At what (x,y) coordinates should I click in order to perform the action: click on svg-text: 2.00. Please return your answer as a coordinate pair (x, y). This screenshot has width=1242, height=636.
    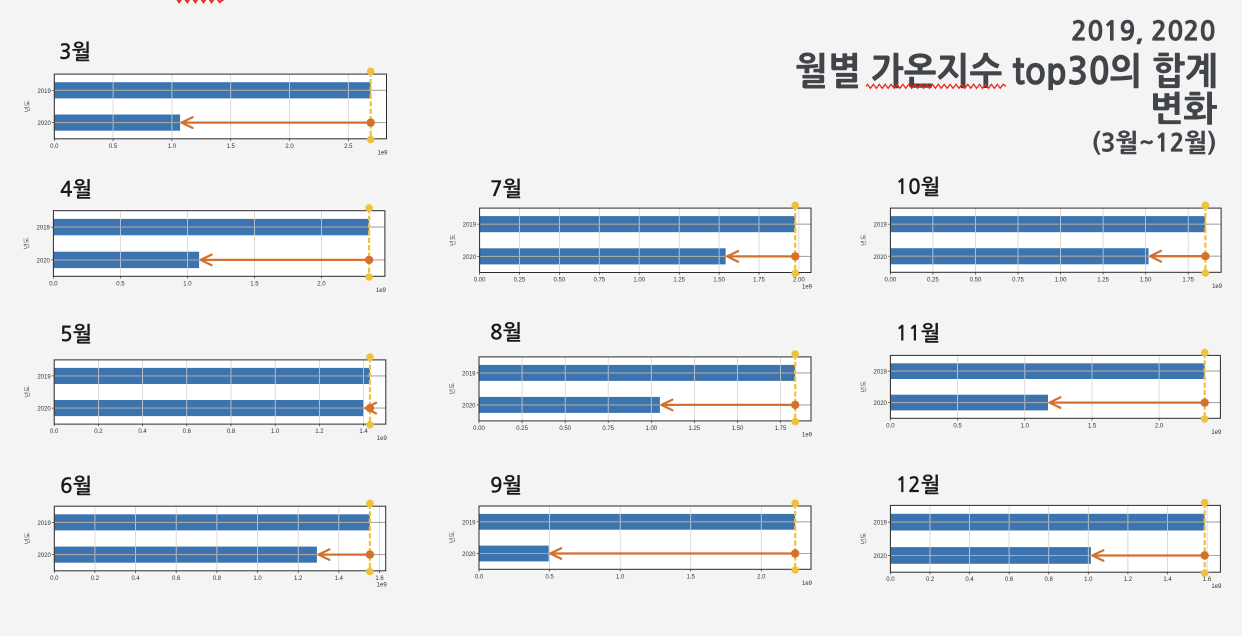
    Looking at the image, I should click on (799, 281).